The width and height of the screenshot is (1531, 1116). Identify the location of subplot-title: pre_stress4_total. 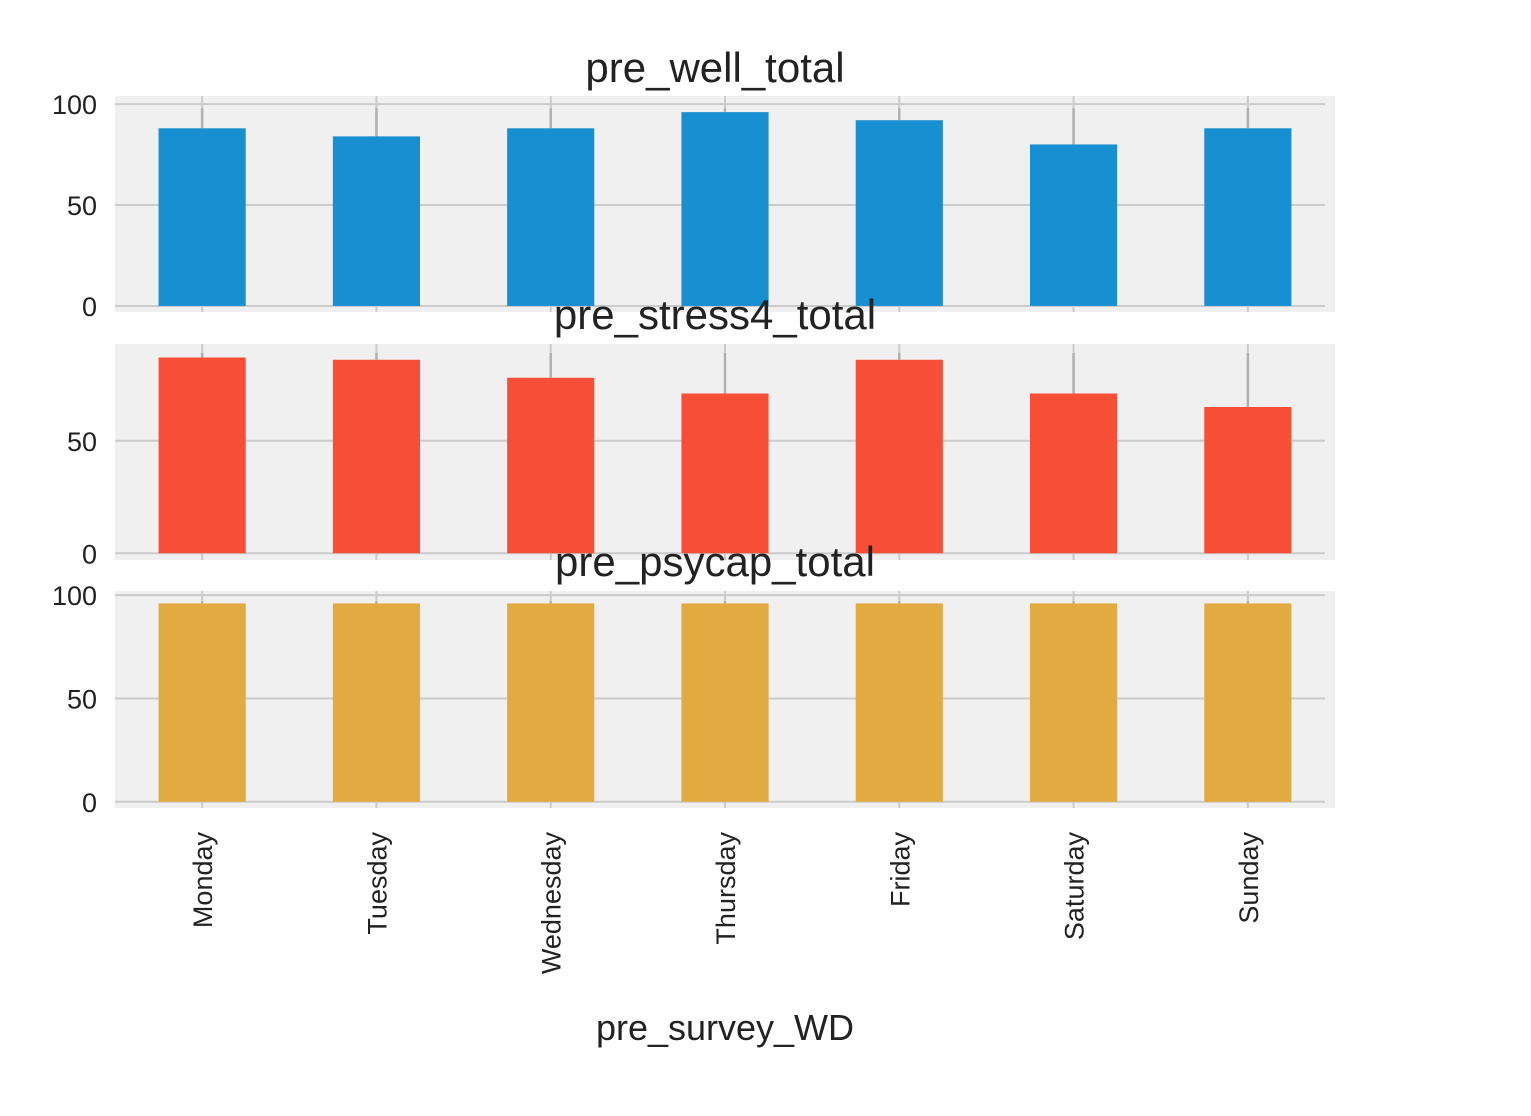
(715, 314).